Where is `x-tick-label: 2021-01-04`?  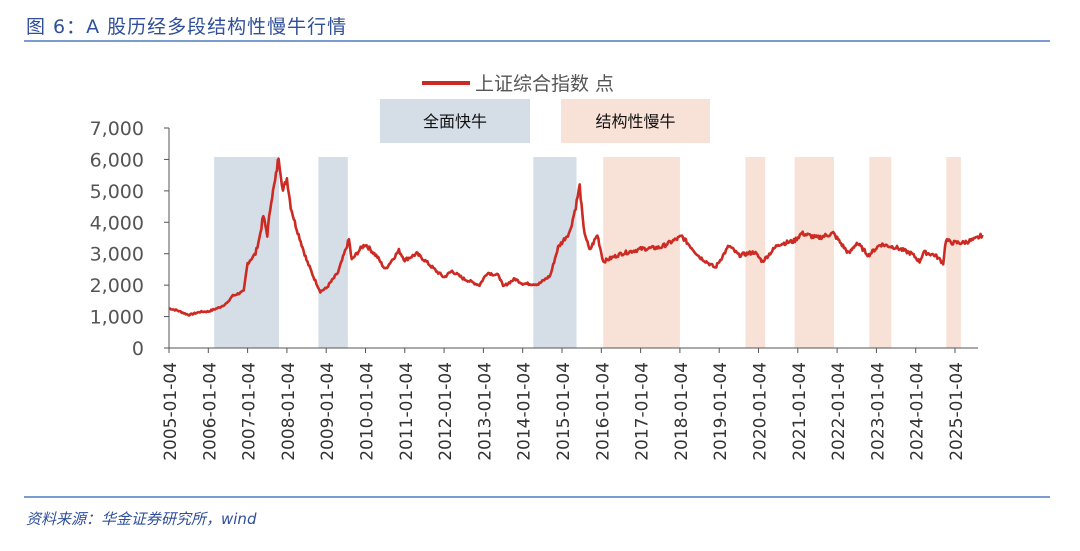
x-tick-label: 2021-01-04 is located at coordinates (800, 411).